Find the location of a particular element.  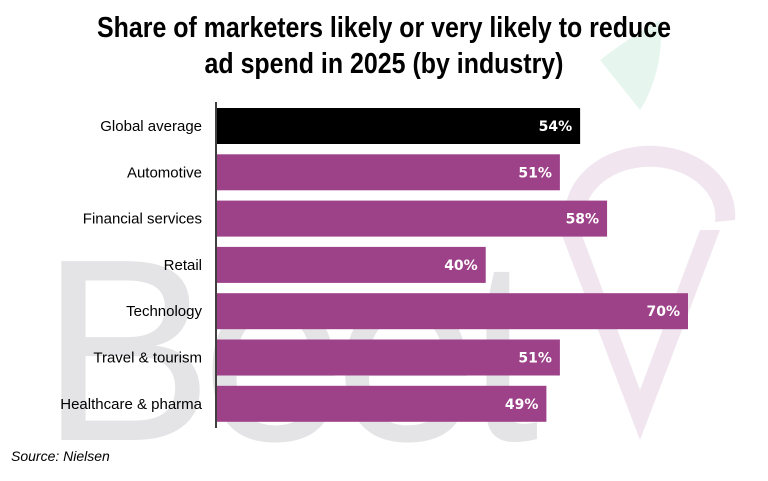

watermark-arc-icon is located at coordinates (650, 183).